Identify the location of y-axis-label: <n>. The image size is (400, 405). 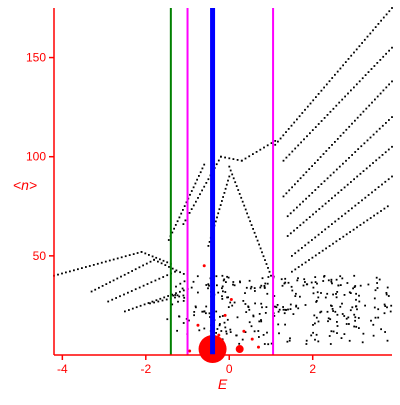
(25, 185).